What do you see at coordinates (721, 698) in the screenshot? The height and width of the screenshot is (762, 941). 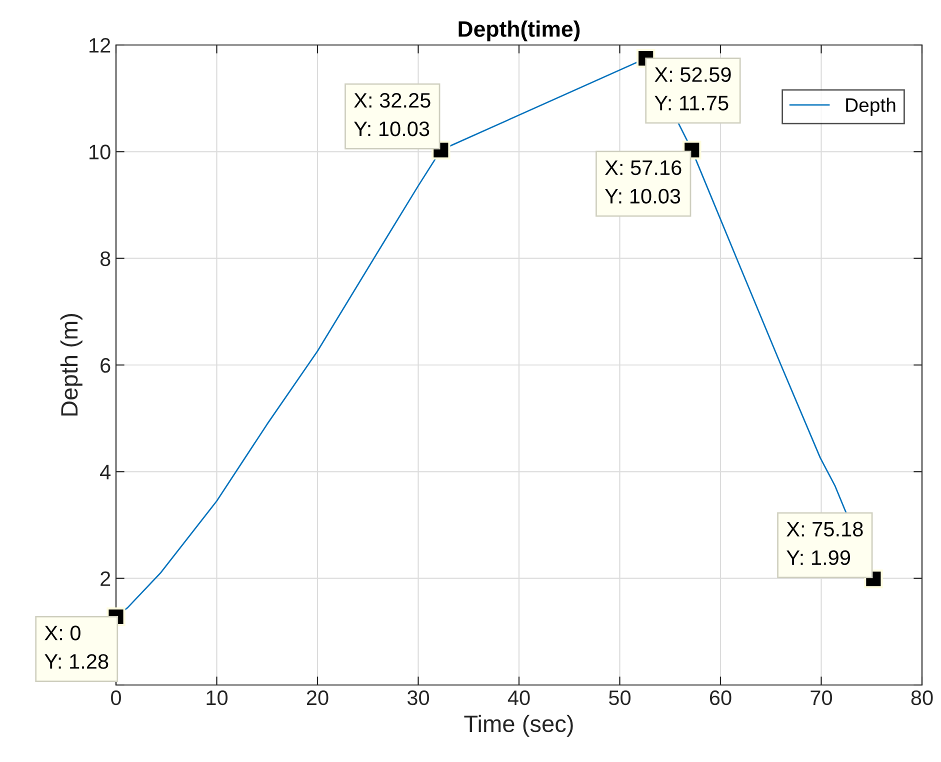 I see `x-tick-label: 60` at bounding box center [721, 698].